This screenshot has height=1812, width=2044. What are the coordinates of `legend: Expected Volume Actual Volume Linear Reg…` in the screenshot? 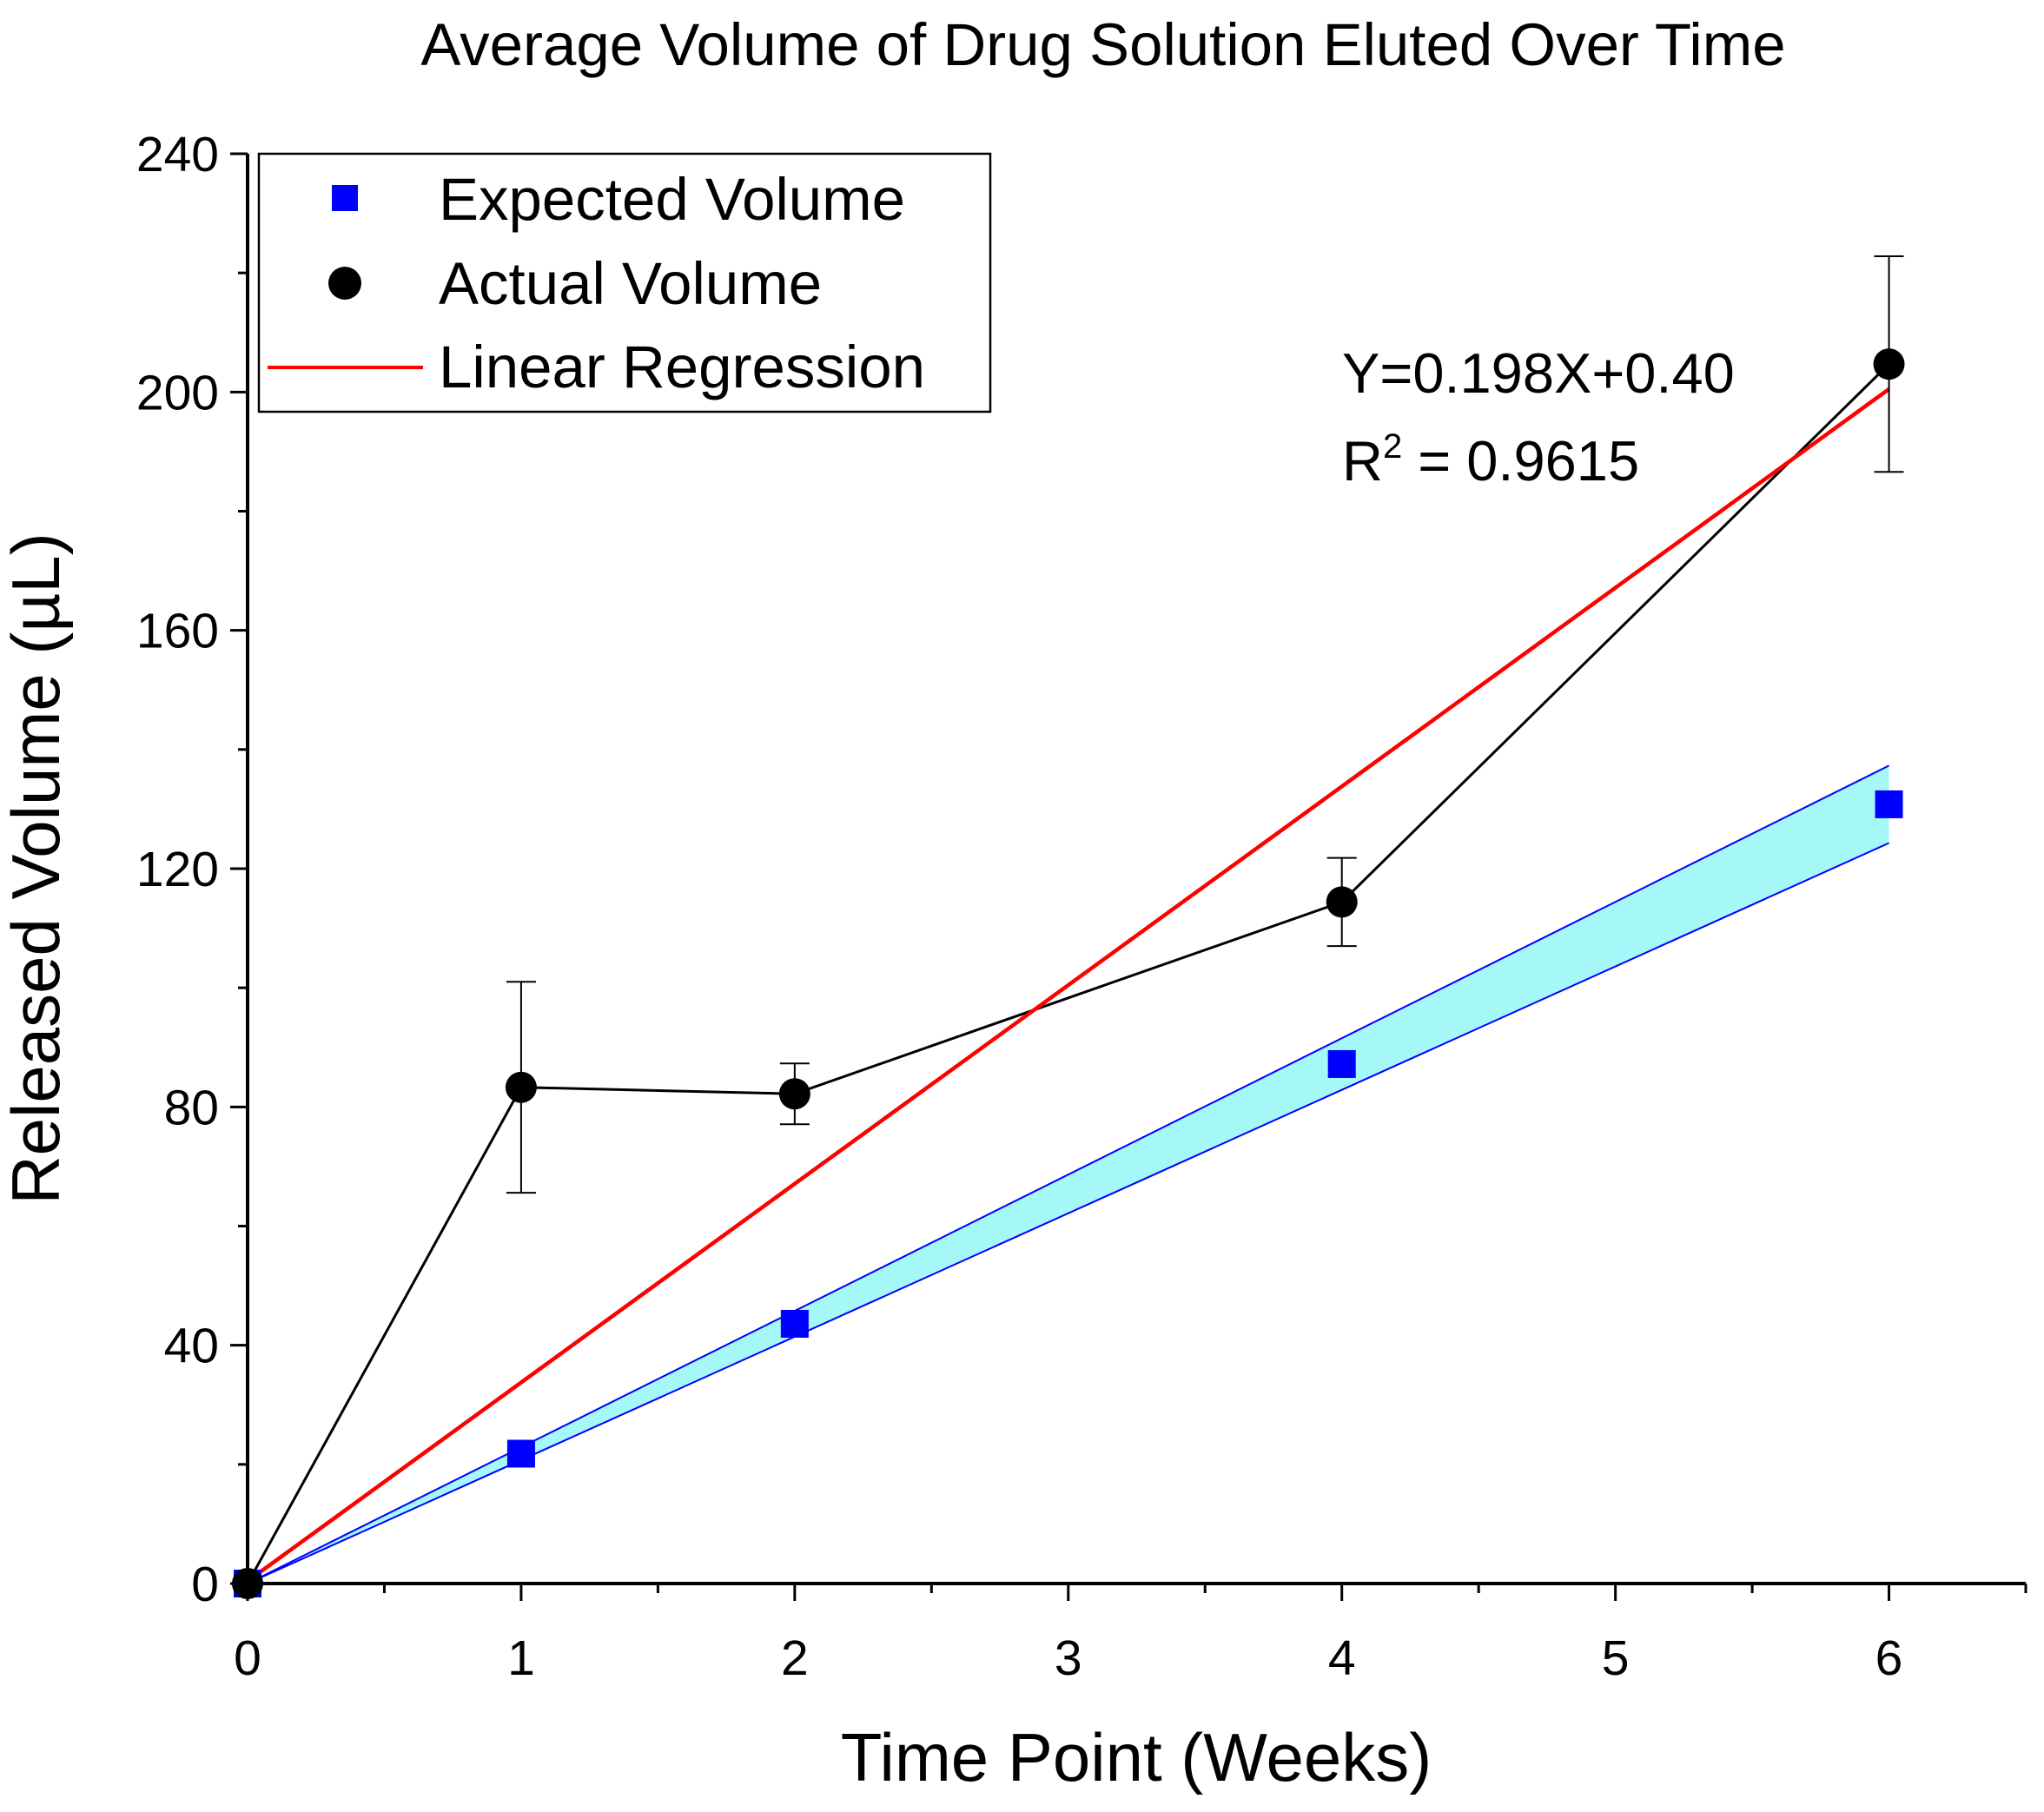 It's located at (624, 282).